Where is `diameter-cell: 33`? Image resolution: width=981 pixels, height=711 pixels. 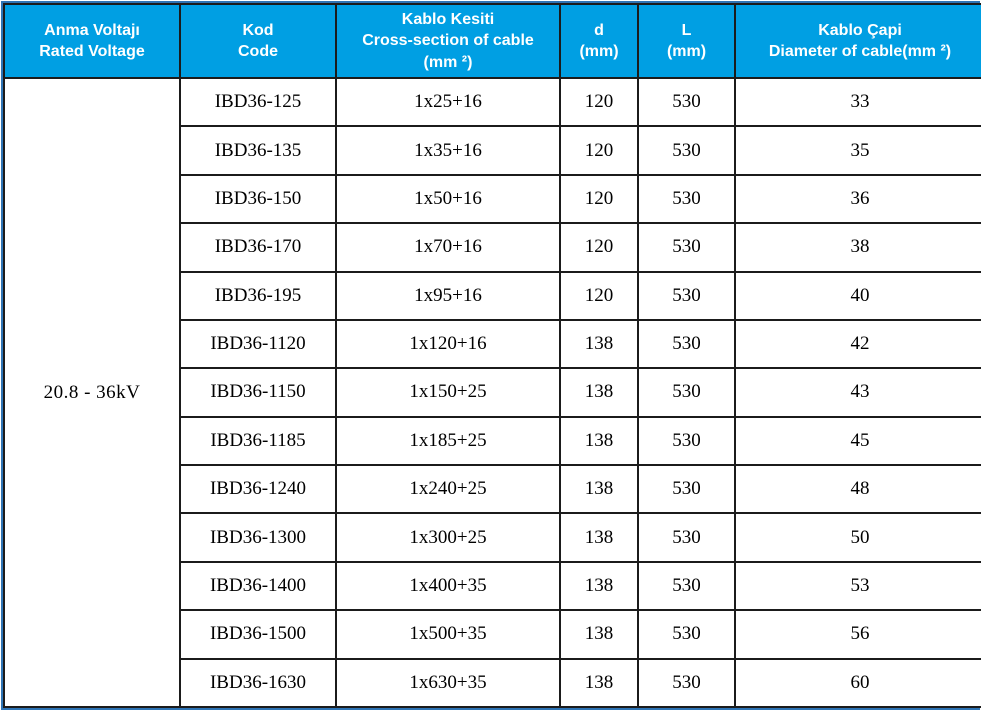
diameter-cell: 33 is located at coordinates (857, 102).